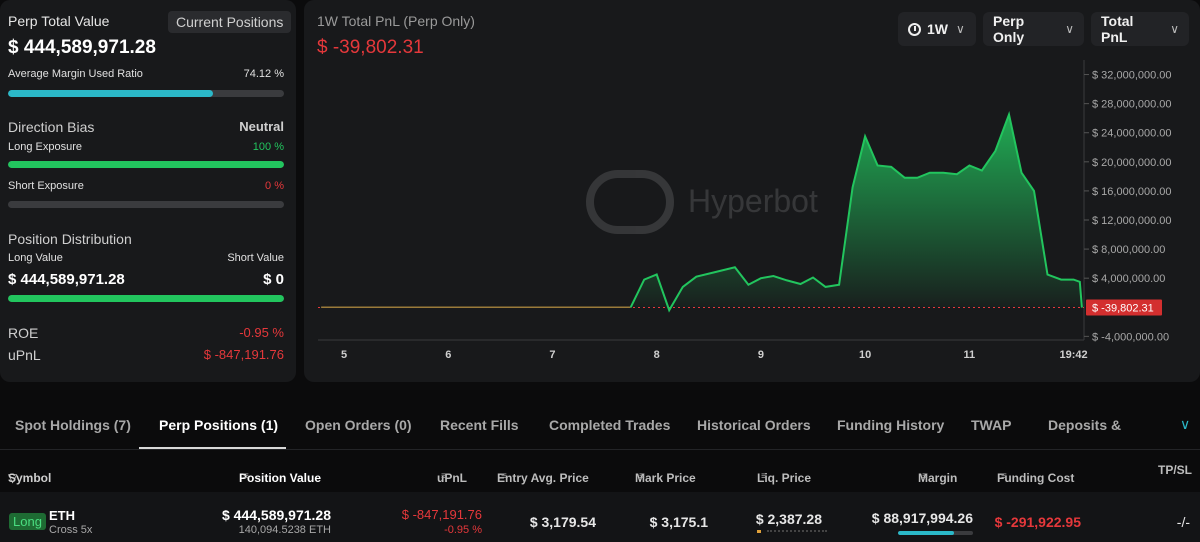 The image size is (1200, 542). Describe the element at coordinates (219, 425) in the screenshot. I see `tab-perp-positions: Perp Positions (1)` at that location.